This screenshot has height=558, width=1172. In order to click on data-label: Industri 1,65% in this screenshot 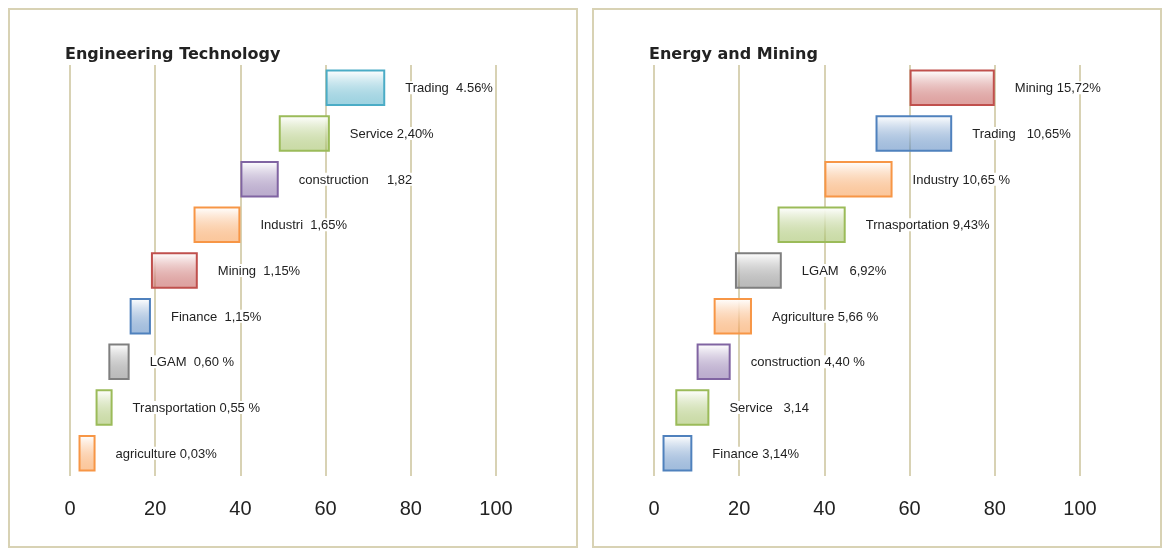, I will do `click(304, 225)`.